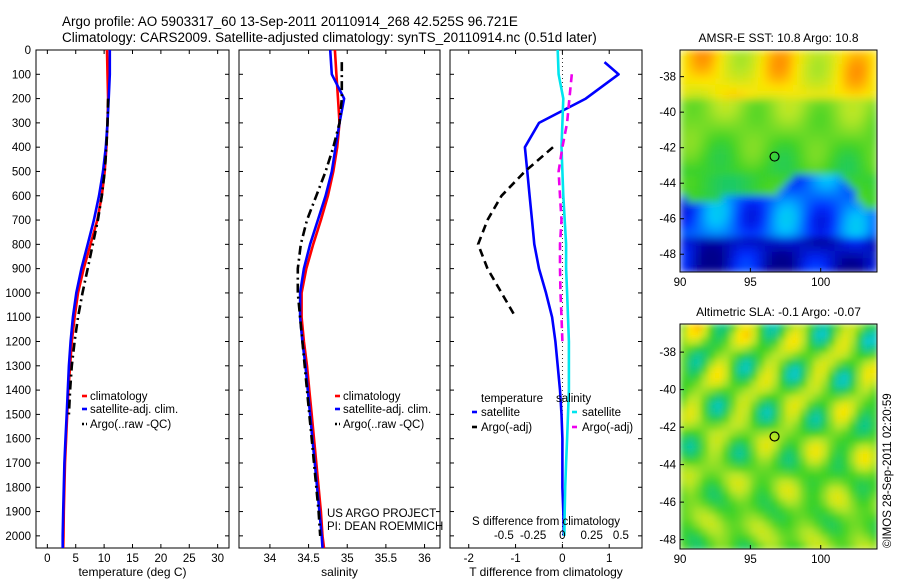 Image resolution: width=900 pixels, height=580 pixels. I want to click on legend-label: Argo(..raw -QC), so click(130, 425).